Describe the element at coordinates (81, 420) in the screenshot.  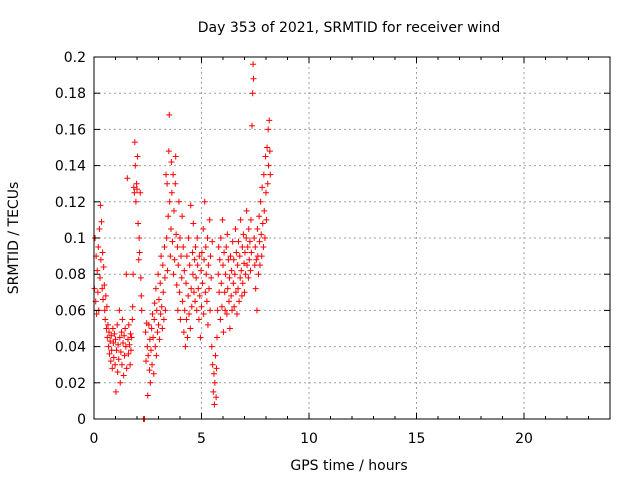
I see `y-tick-label: 0` at that location.